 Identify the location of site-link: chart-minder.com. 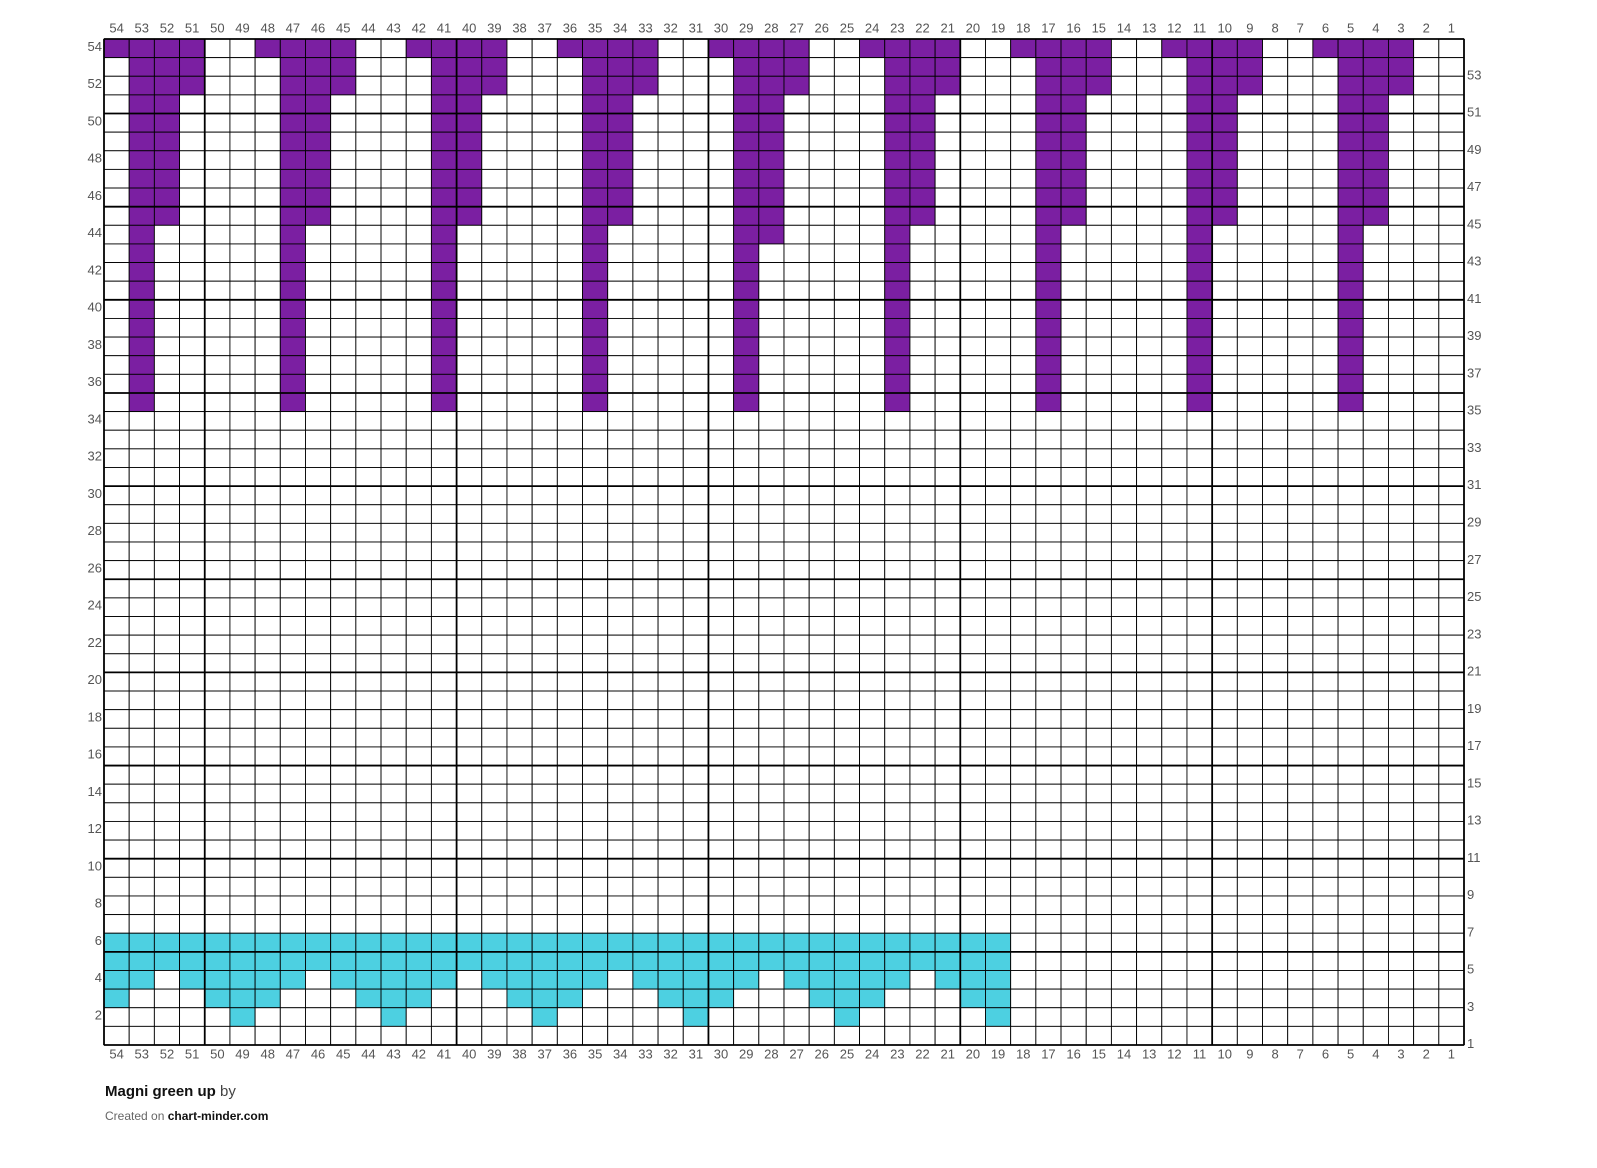
(218, 1116).